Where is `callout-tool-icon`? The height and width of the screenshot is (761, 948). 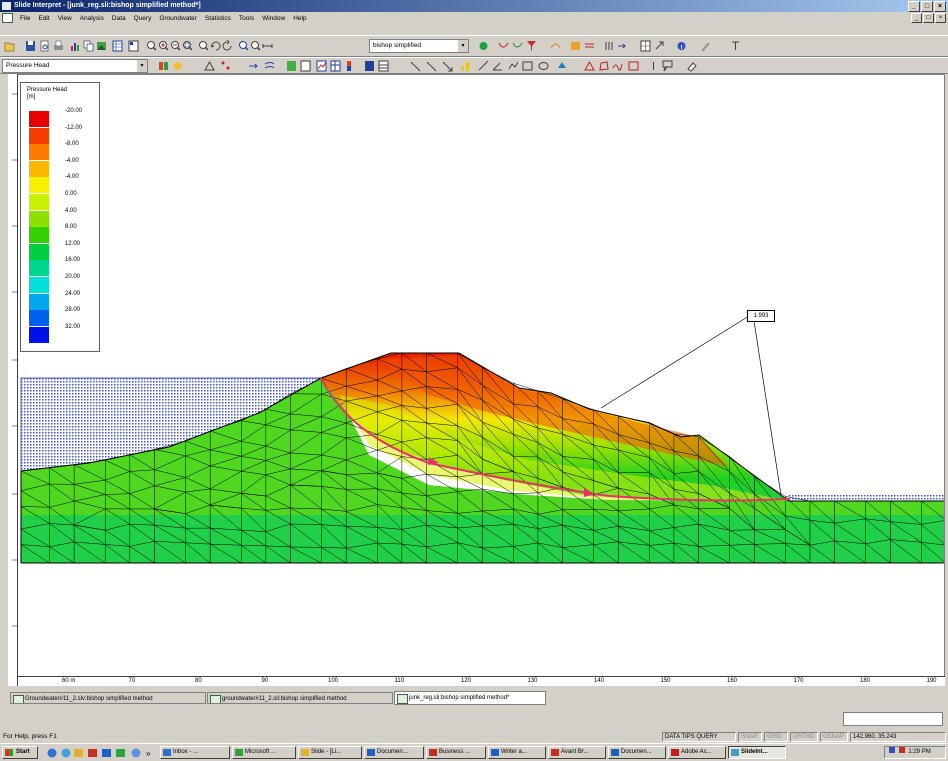 callout-tool-icon is located at coordinates (667, 66).